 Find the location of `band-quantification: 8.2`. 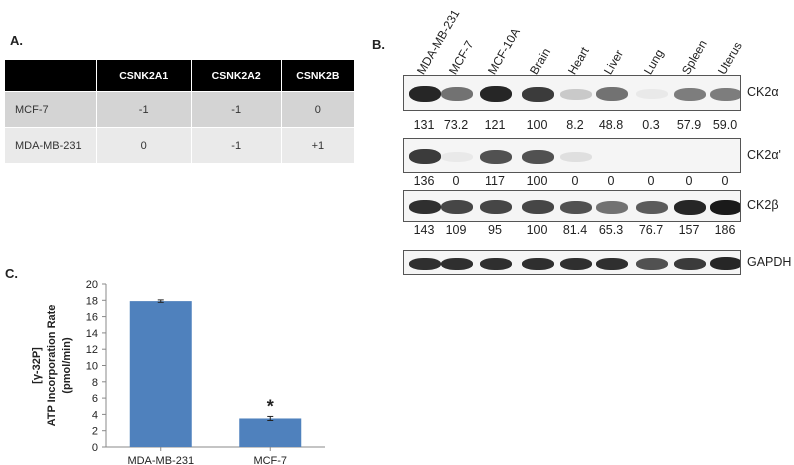

band-quantification: 8.2 is located at coordinates (575, 125).